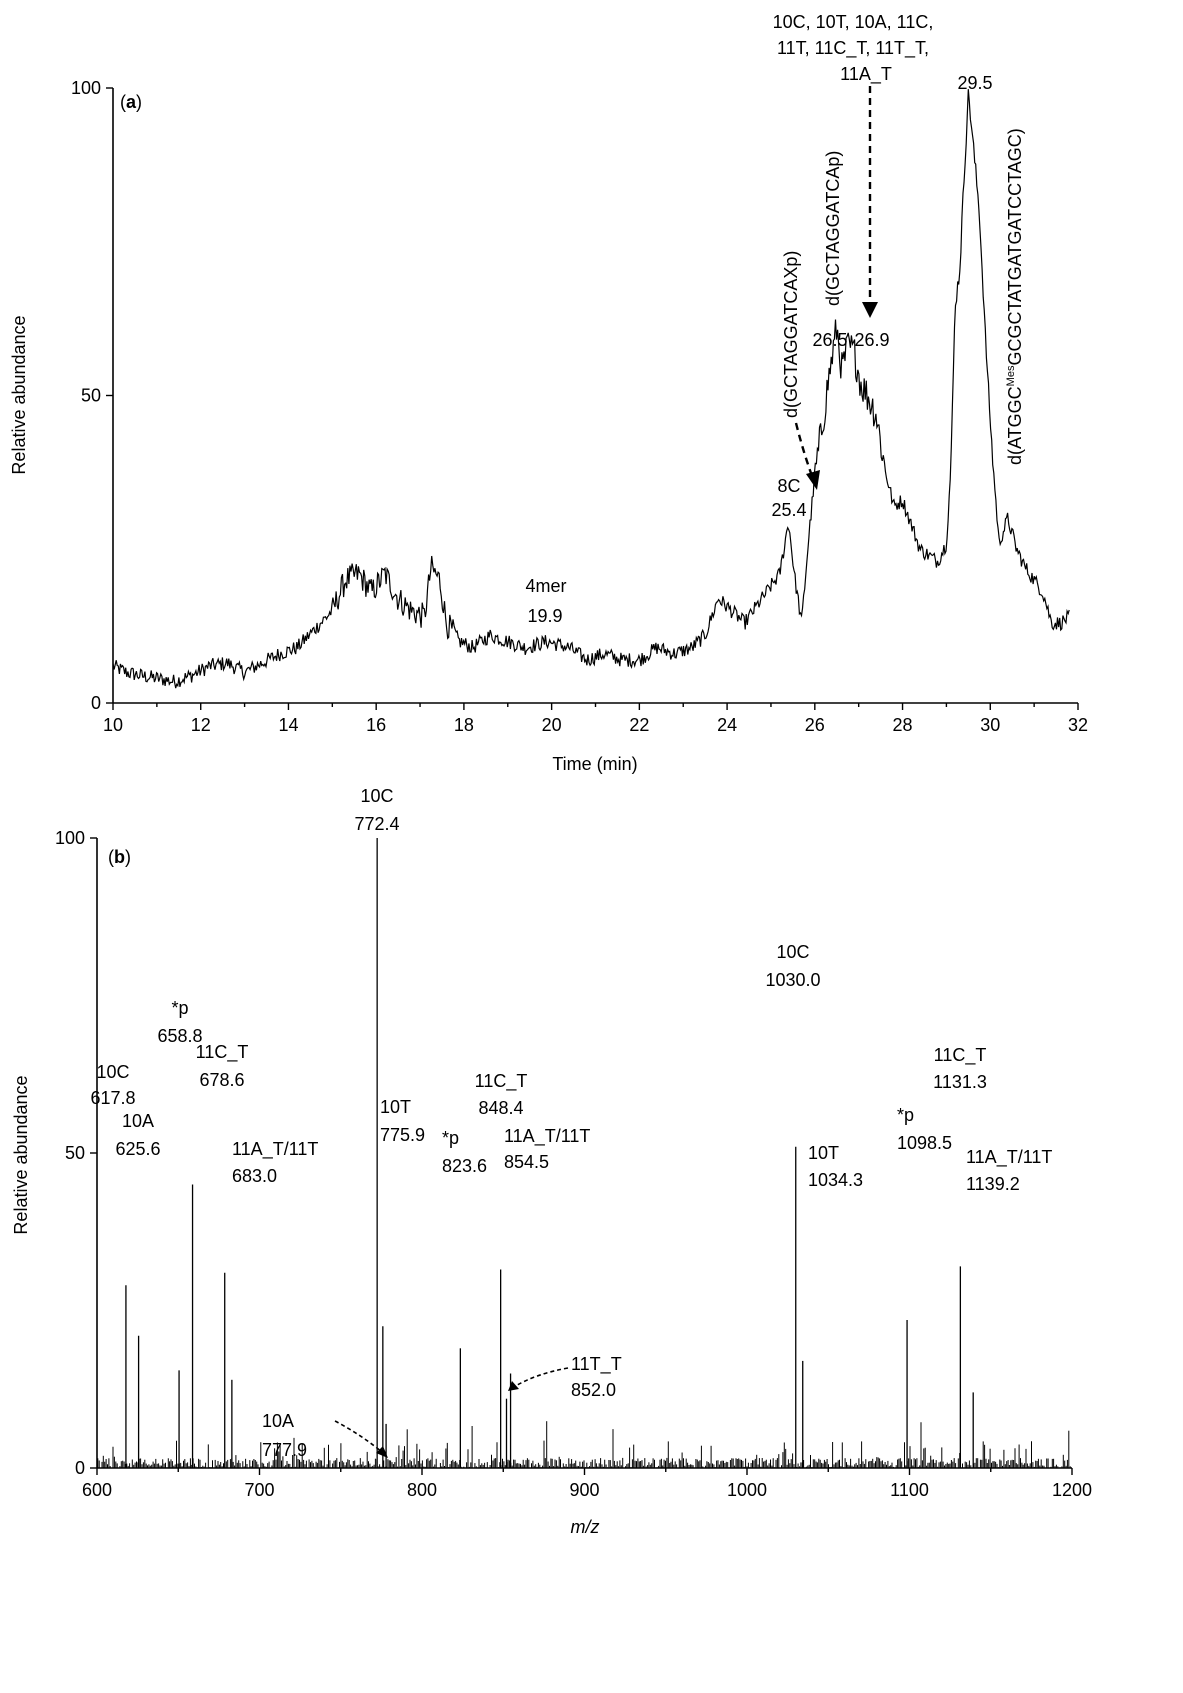 This screenshot has width=1183, height=1693. Describe the element at coordinates (179, 1036) in the screenshot. I see `peak-label-value: 658.8` at that location.